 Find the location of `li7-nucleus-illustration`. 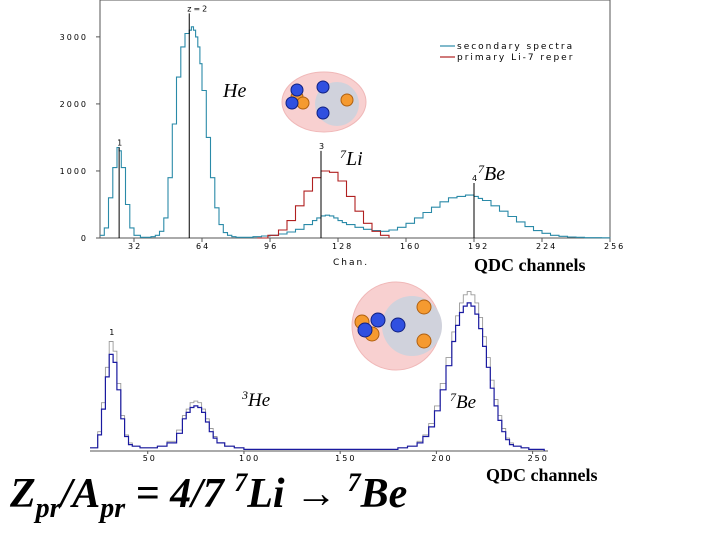

li7-nucleus-illustration is located at coordinates (324, 102).